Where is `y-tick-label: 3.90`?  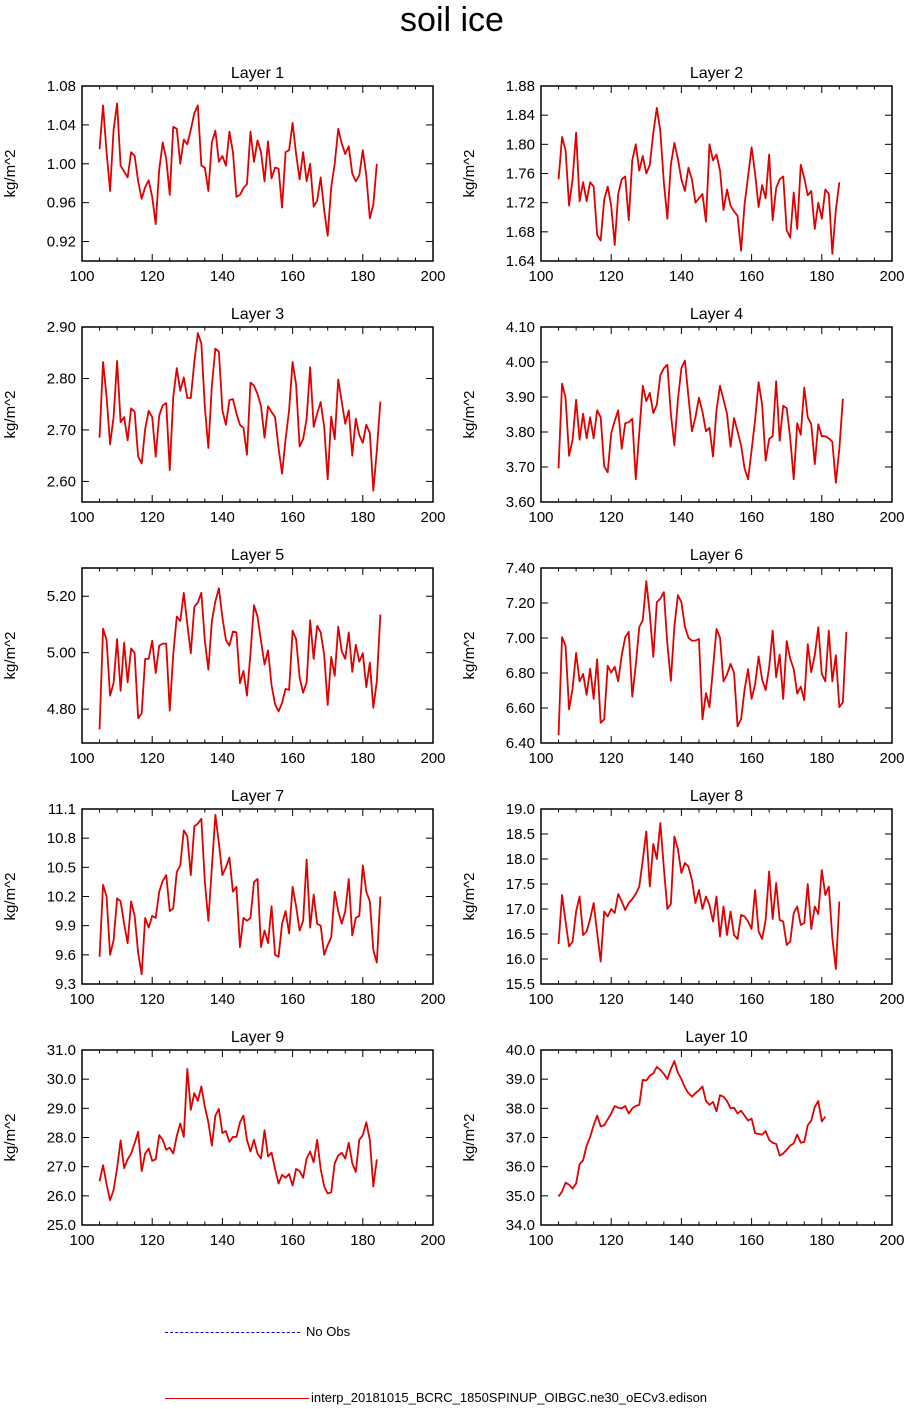 y-tick-label: 3.90 is located at coordinates (520, 397).